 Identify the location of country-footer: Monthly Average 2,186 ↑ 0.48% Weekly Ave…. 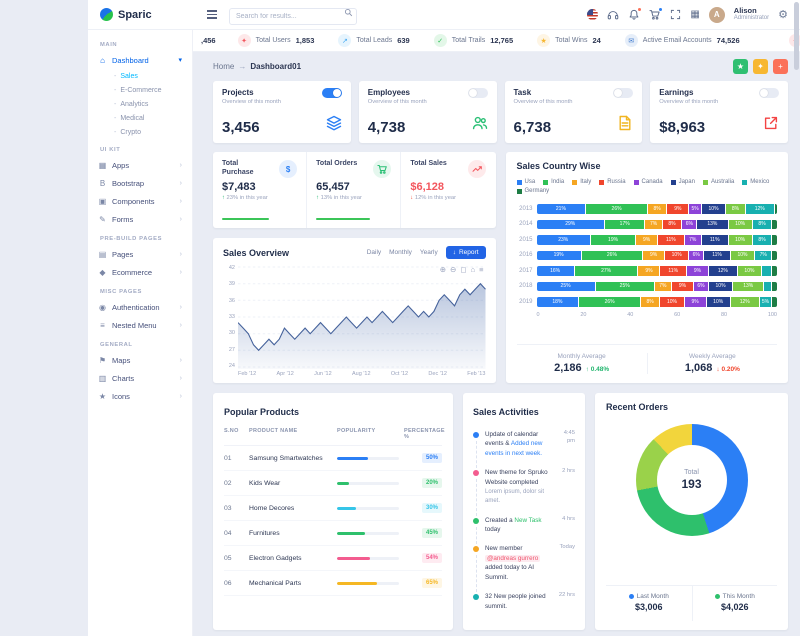
(646, 359).